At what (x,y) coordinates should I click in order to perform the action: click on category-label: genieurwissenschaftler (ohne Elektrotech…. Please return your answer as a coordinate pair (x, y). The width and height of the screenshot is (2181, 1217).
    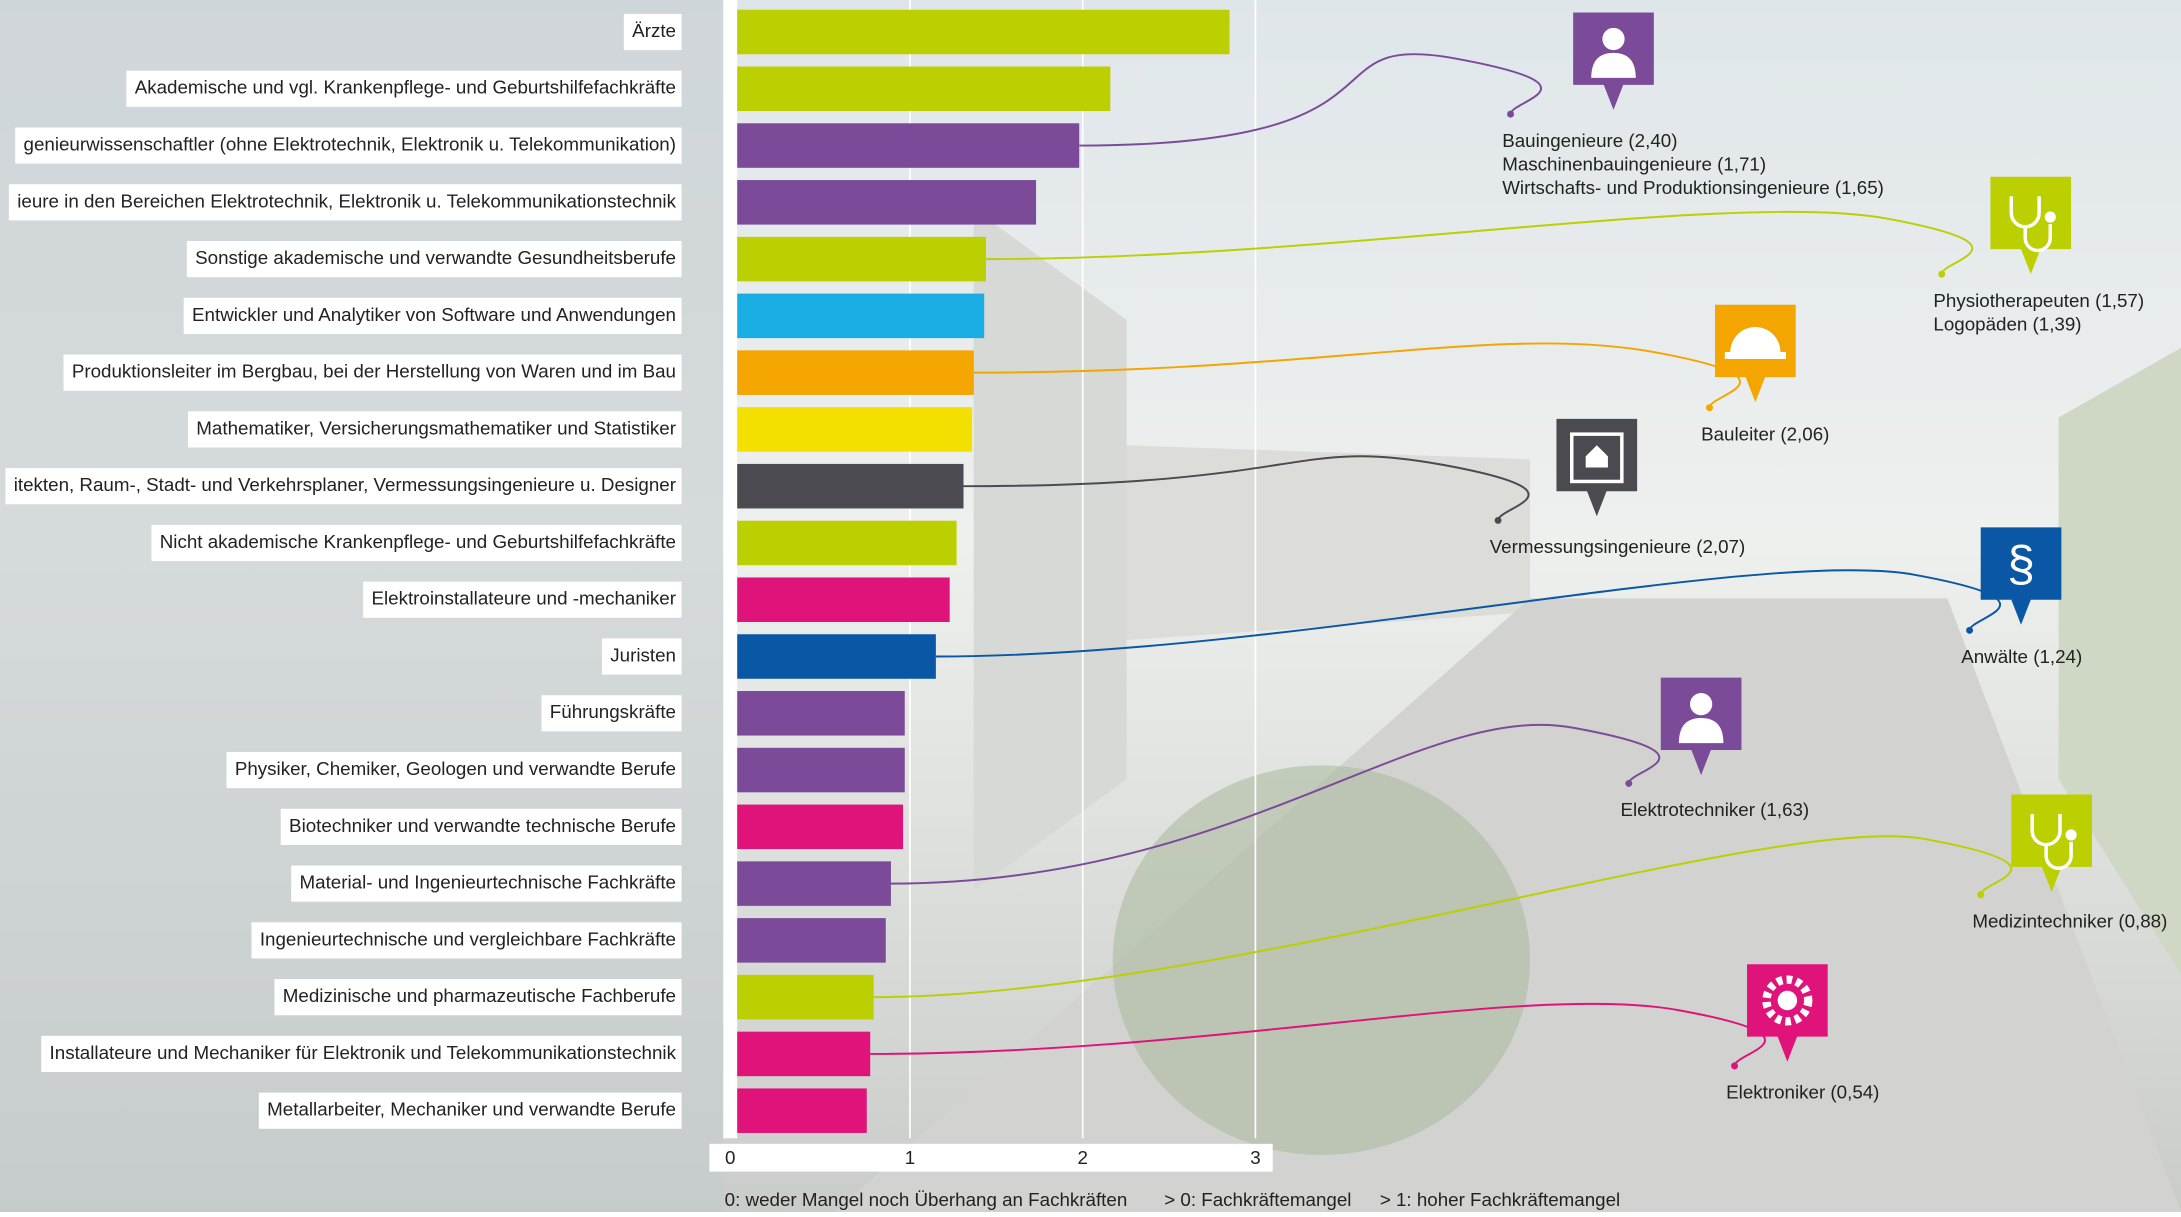
    Looking at the image, I should click on (350, 144).